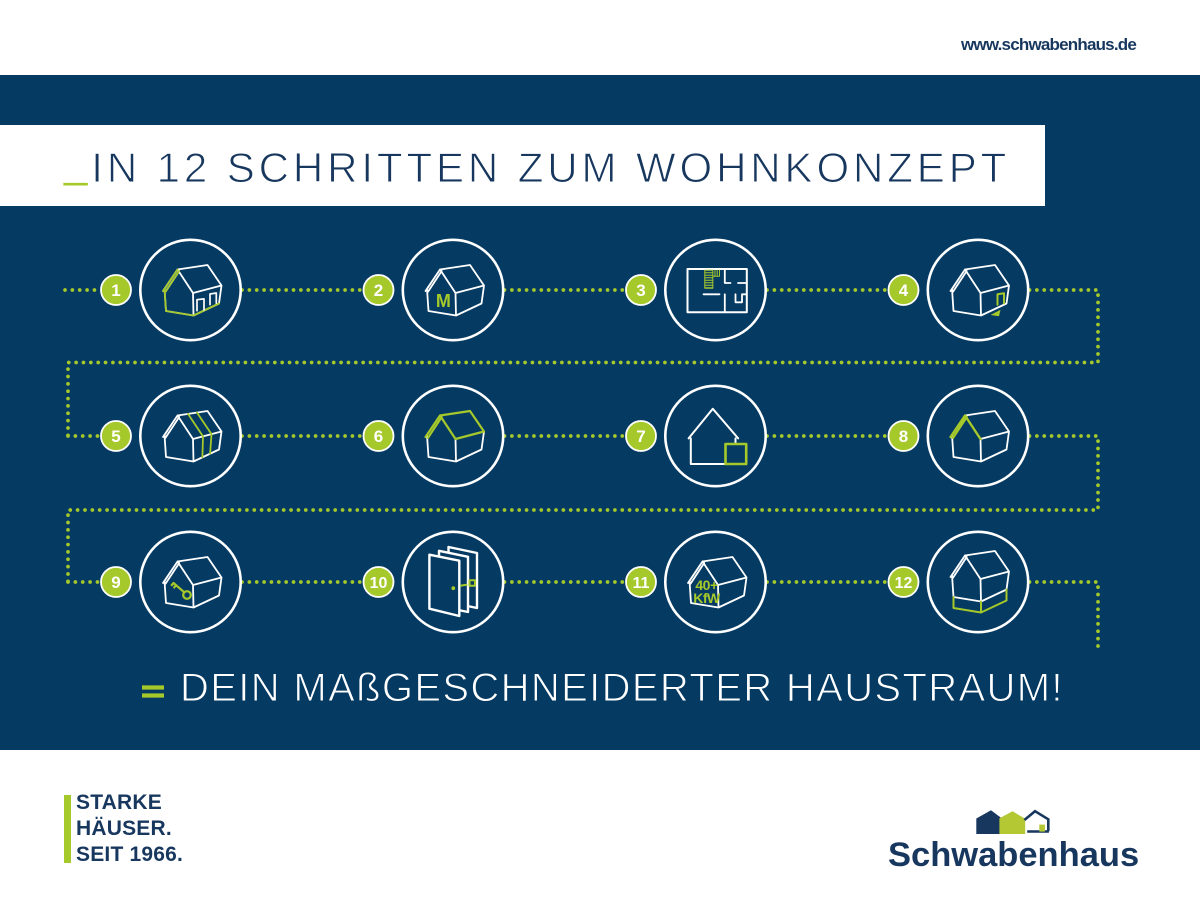  Describe the element at coordinates (115, 582) in the screenshot. I see `svg-text: 9` at that location.